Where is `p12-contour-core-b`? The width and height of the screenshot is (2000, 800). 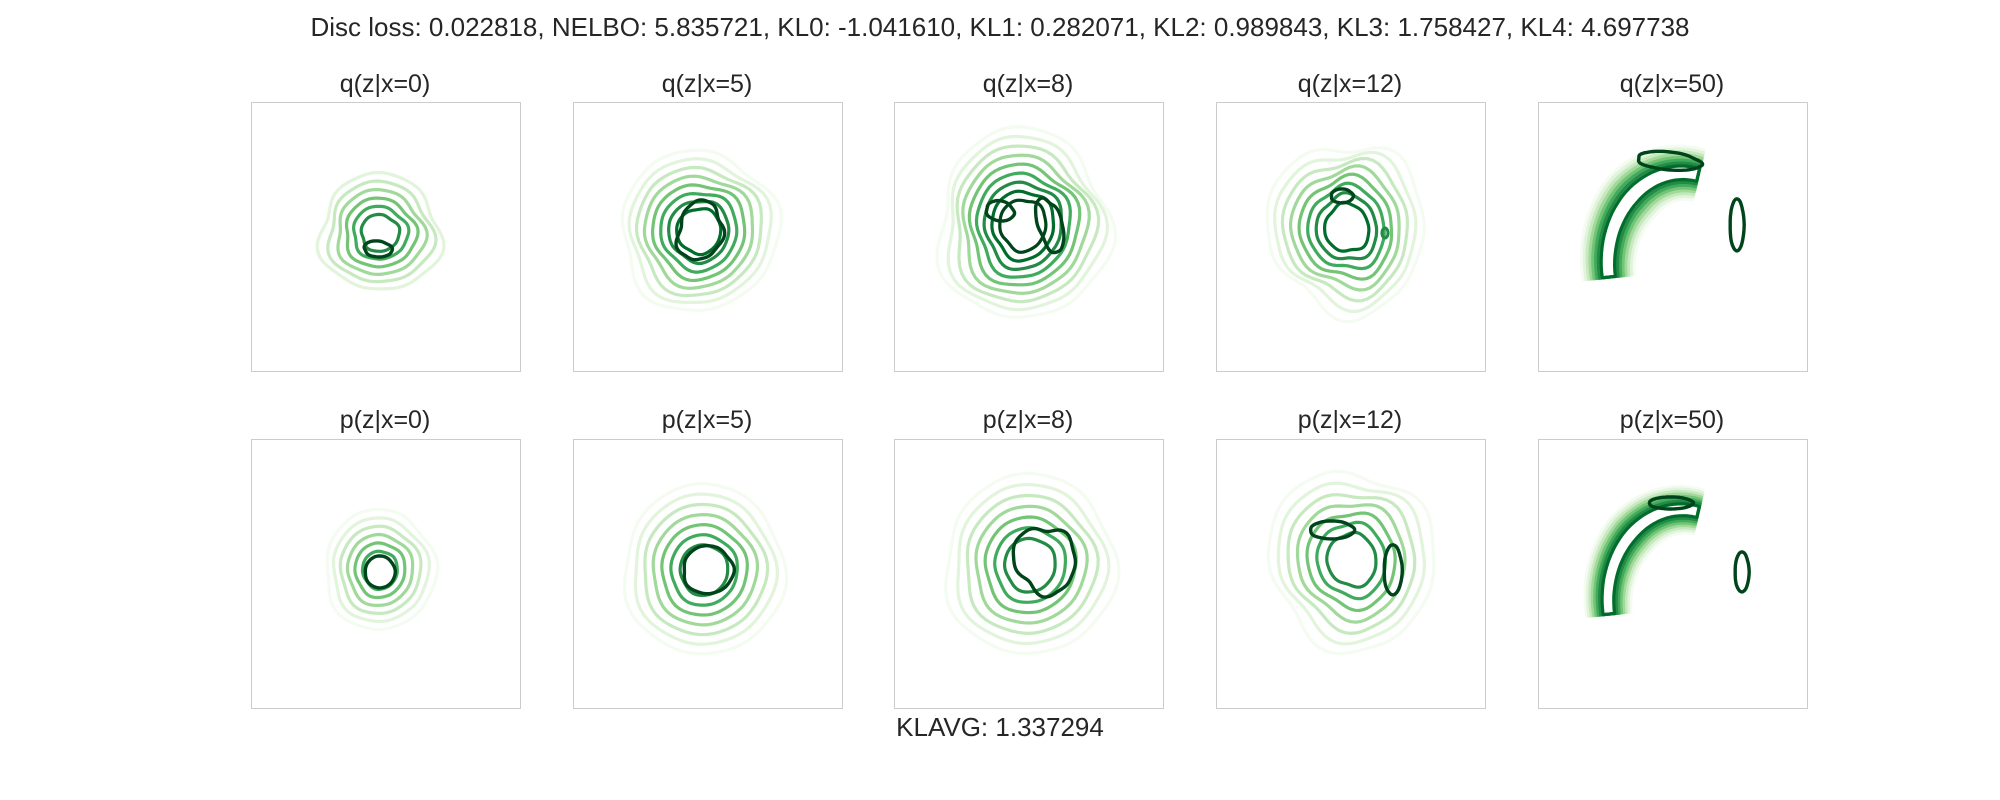
p12-contour-core-b is located at coordinates (1393, 570).